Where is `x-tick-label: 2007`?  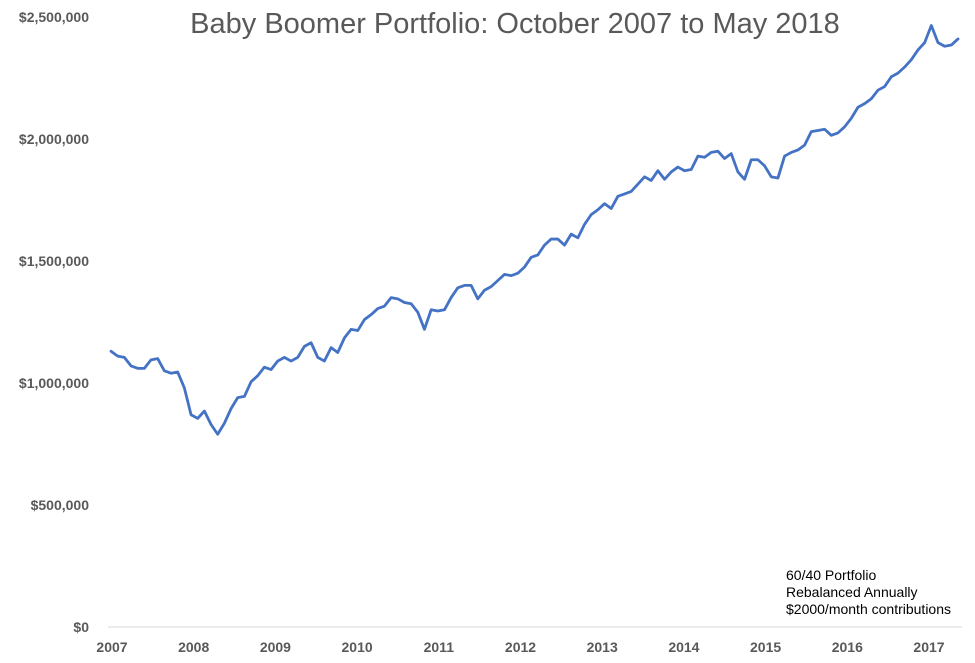
x-tick-label: 2007 is located at coordinates (111, 647).